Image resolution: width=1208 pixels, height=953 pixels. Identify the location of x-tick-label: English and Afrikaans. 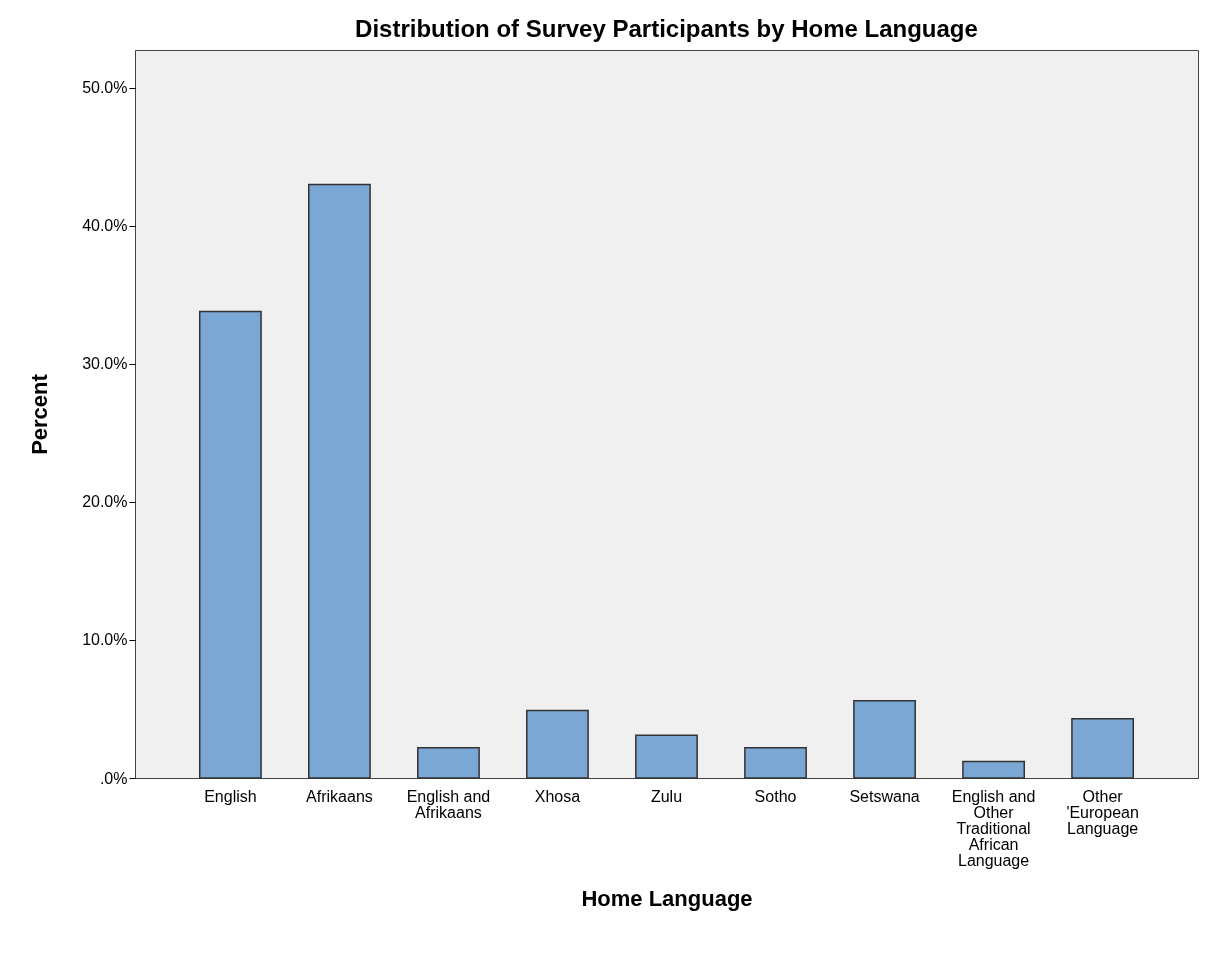
(448, 804).